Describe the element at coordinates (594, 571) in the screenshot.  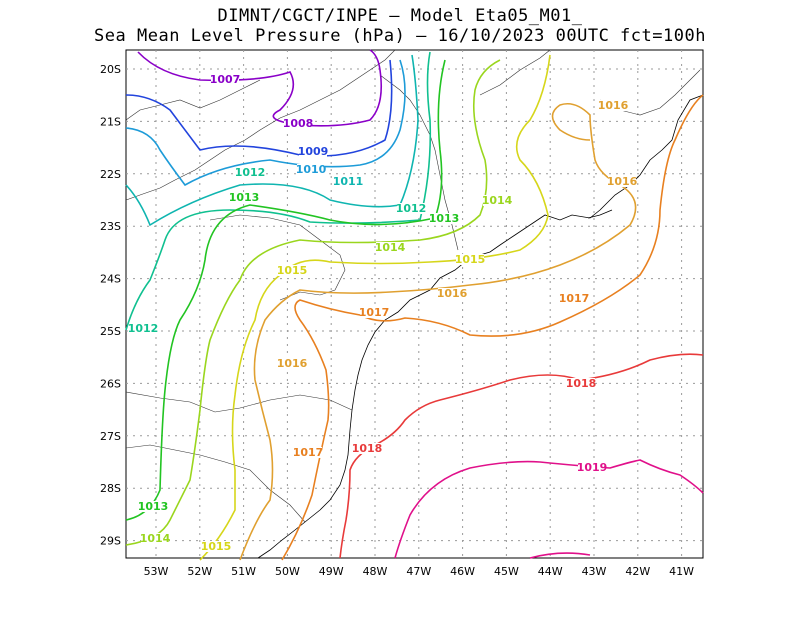
I see `x-tick-label: 43W` at that location.